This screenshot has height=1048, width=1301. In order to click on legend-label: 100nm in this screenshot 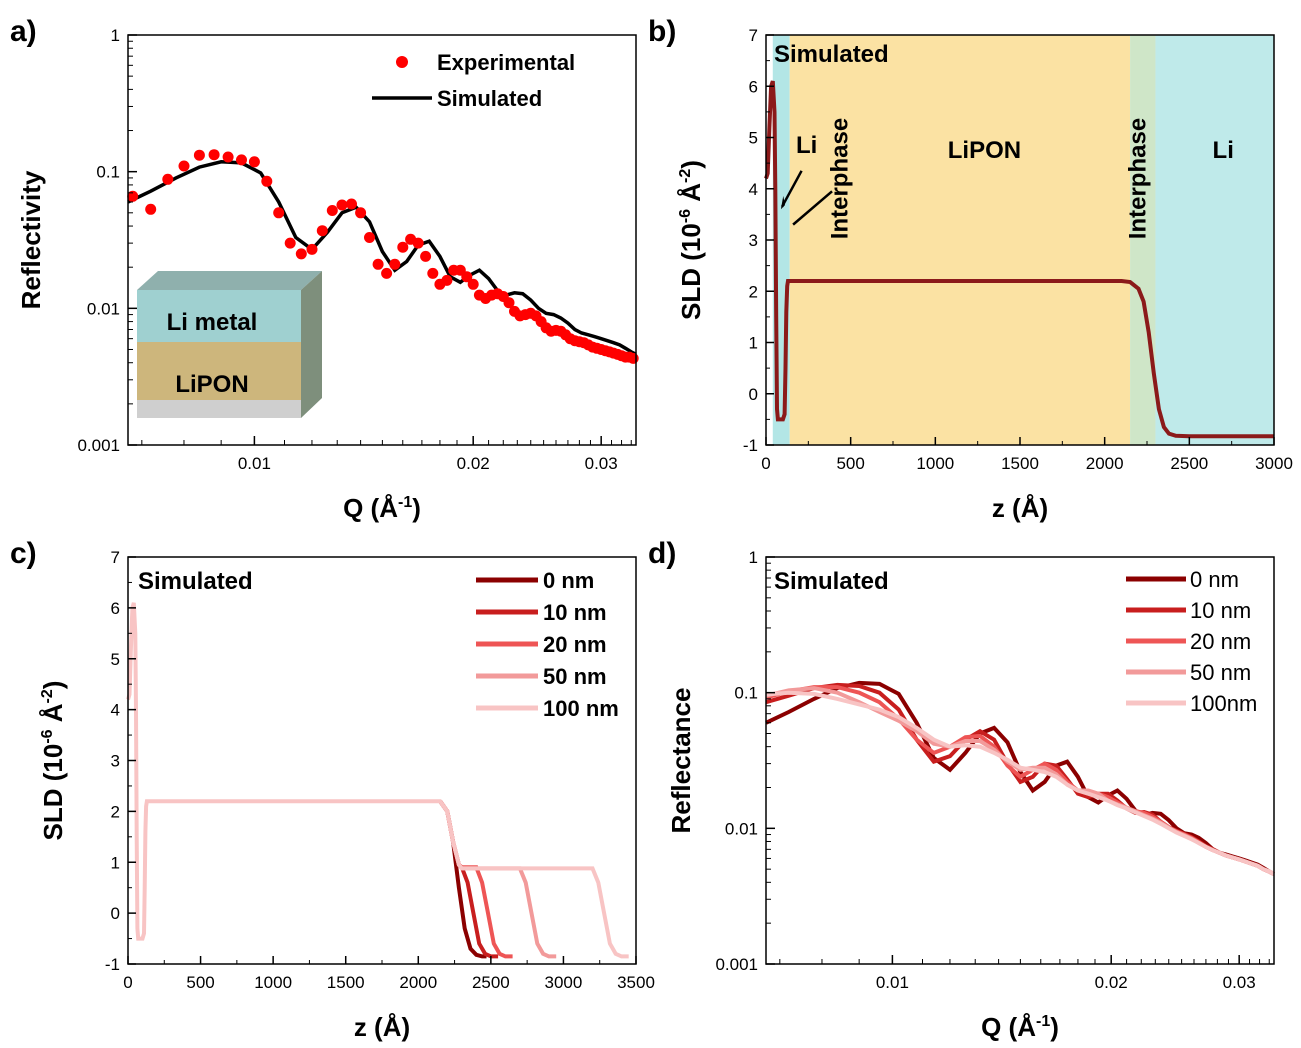, I will do `click(1223, 703)`.